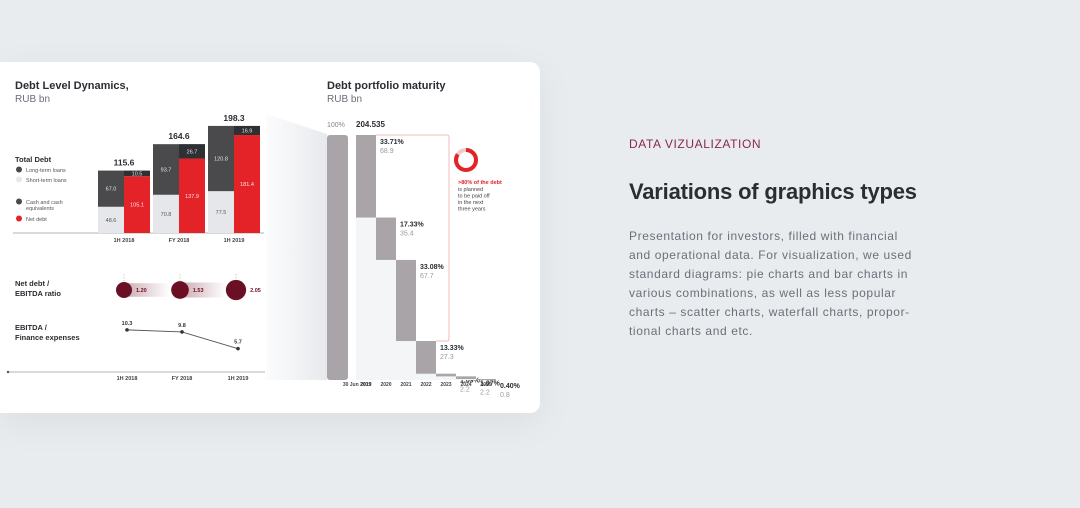 This screenshot has width=1080, height=508. What do you see at coordinates (337, 257) in the screenshot?
I see `maturity-total-bar` at bounding box center [337, 257].